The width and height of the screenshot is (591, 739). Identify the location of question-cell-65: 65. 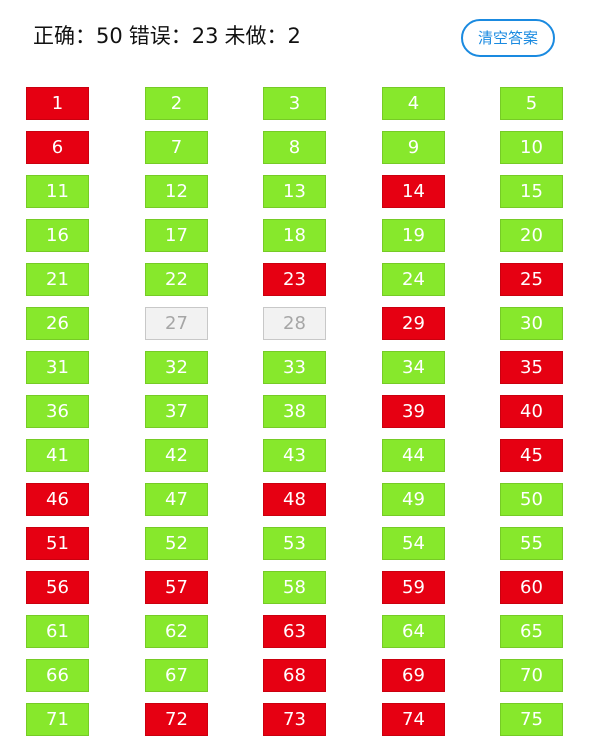
(531, 631).